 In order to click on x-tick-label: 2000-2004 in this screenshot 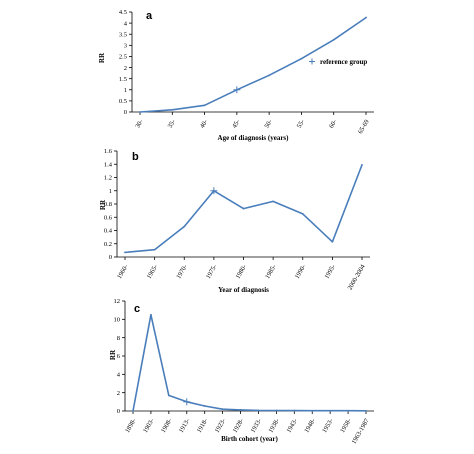, I will do `click(357, 277)`.